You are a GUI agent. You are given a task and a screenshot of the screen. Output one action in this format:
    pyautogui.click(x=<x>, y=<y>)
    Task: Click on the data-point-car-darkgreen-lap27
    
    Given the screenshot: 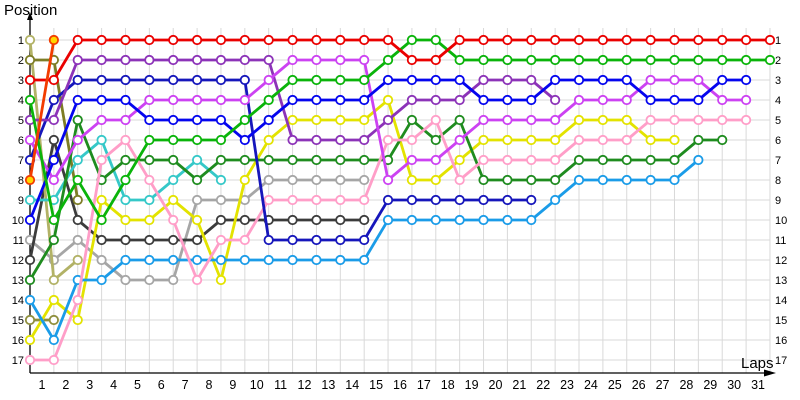 What is the action you would take?
    pyautogui.click(x=674, y=160)
    